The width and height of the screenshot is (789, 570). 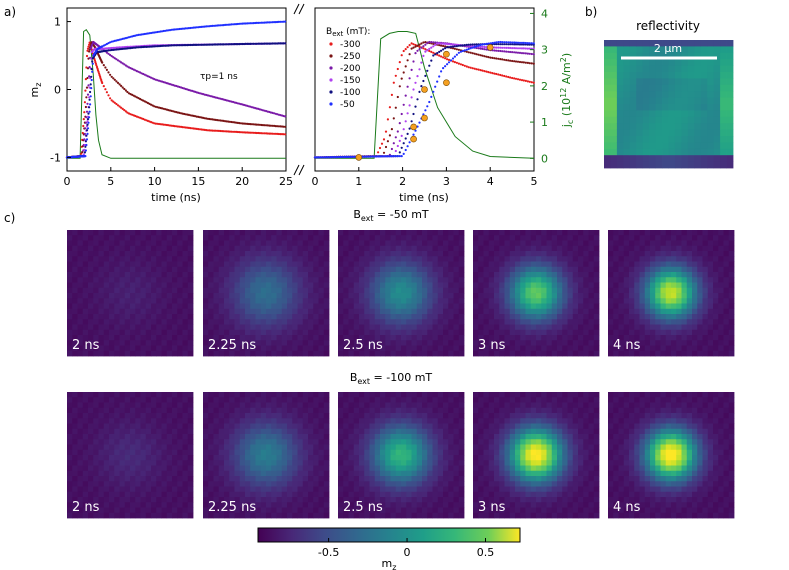 What do you see at coordinates (544, 50) in the screenshot?
I see `jc-tick-label: 3` at bounding box center [544, 50].